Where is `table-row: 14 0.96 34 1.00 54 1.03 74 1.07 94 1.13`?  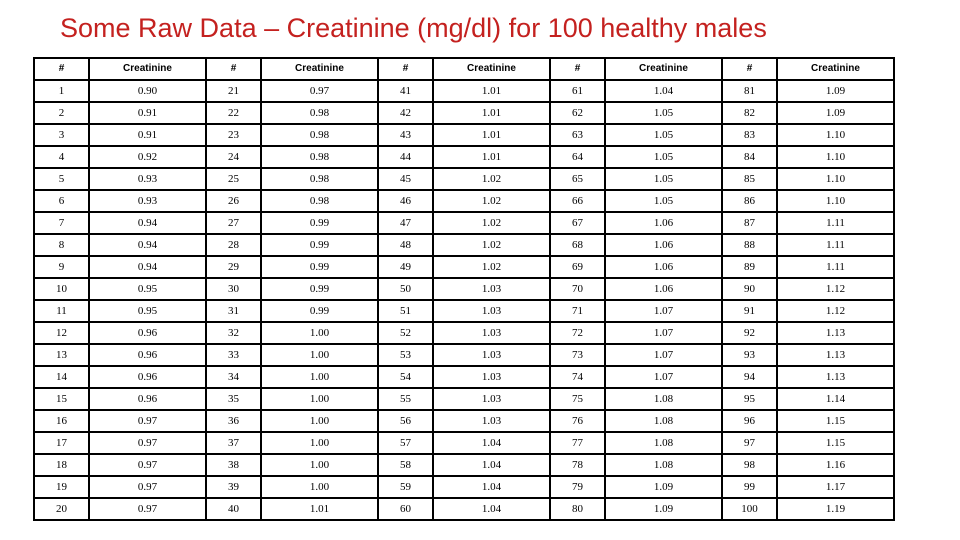 table-row: 14 0.96 34 1.00 54 1.03 74 1.07 94 1.13 is located at coordinates (464, 377).